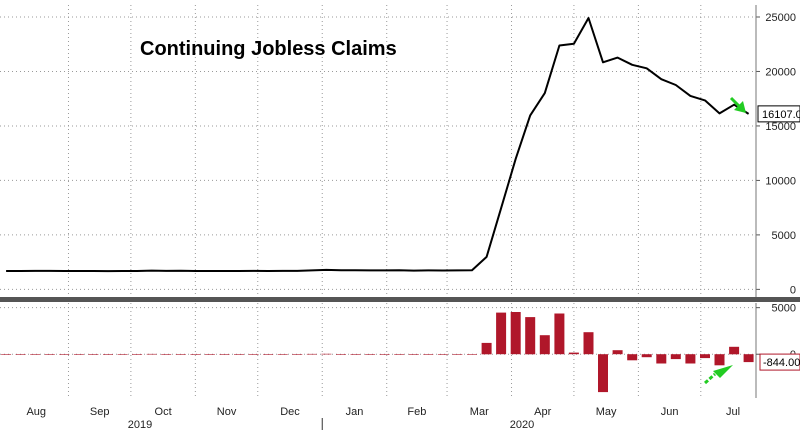 The width and height of the screenshot is (800, 435). What do you see at coordinates (780, 18) in the screenshot?
I see `top-y-tick-label: 25000` at bounding box center [780, 18].